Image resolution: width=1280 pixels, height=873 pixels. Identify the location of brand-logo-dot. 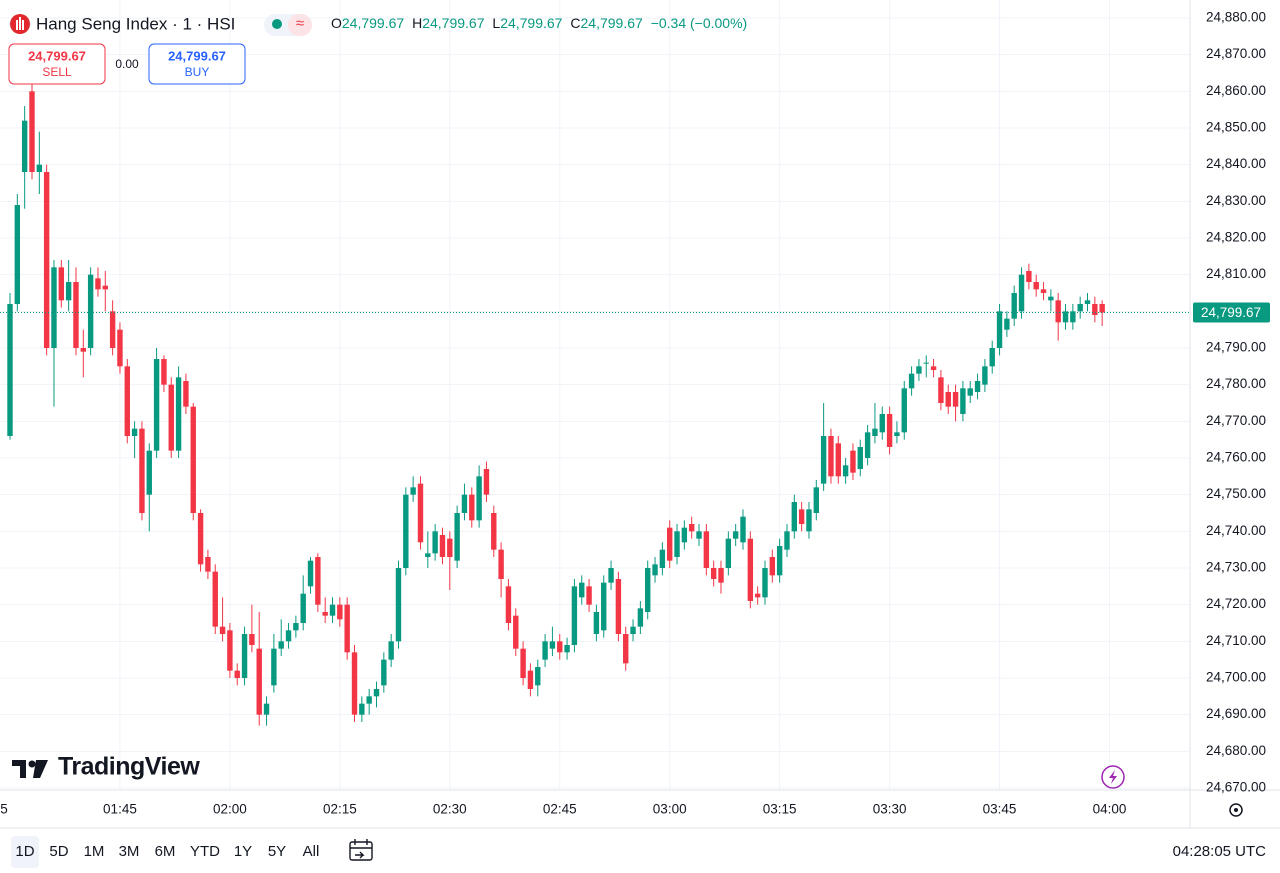
(32, 764).